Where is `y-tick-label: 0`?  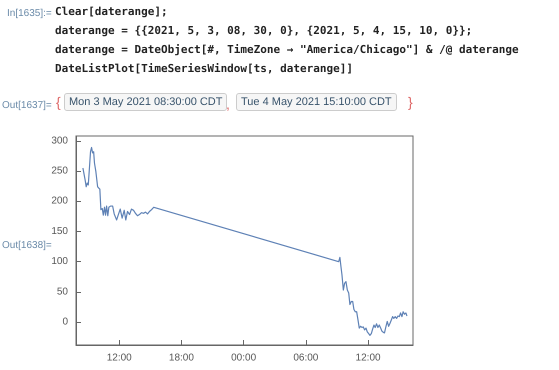 y-tick-label: 0 is located at coordinates (65, 322).